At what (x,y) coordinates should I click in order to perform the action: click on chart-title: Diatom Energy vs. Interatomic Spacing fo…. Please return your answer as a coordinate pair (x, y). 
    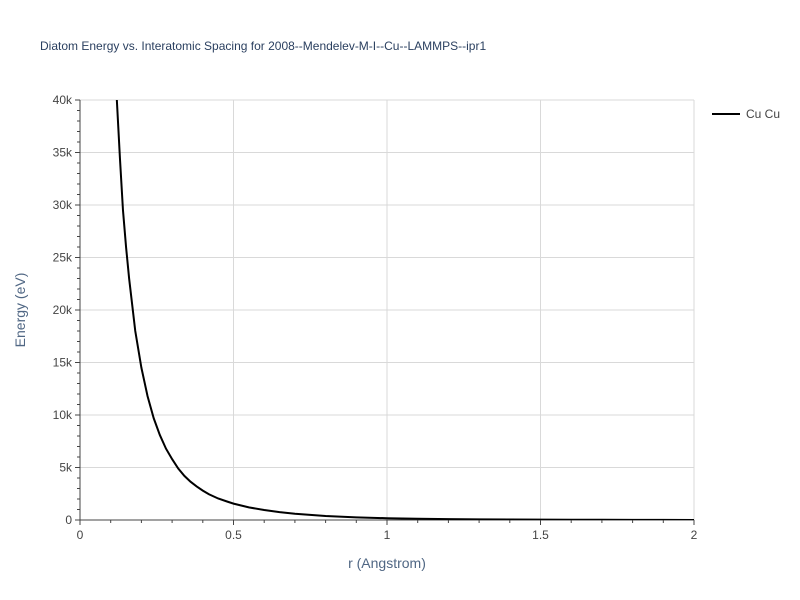
    Looking at the image, I should click on (263, 46).